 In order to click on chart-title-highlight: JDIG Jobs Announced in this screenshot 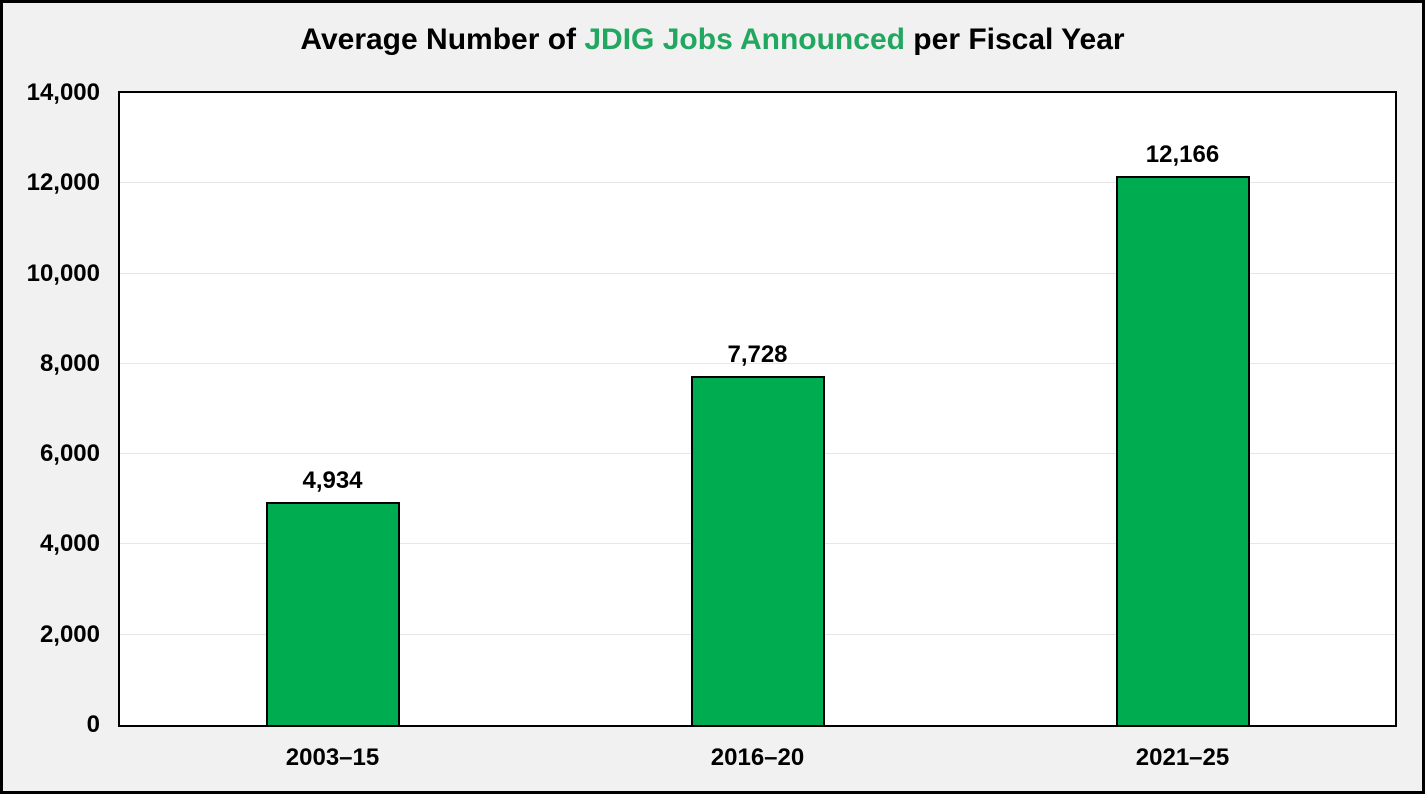, I will do `click(744, 39)`.